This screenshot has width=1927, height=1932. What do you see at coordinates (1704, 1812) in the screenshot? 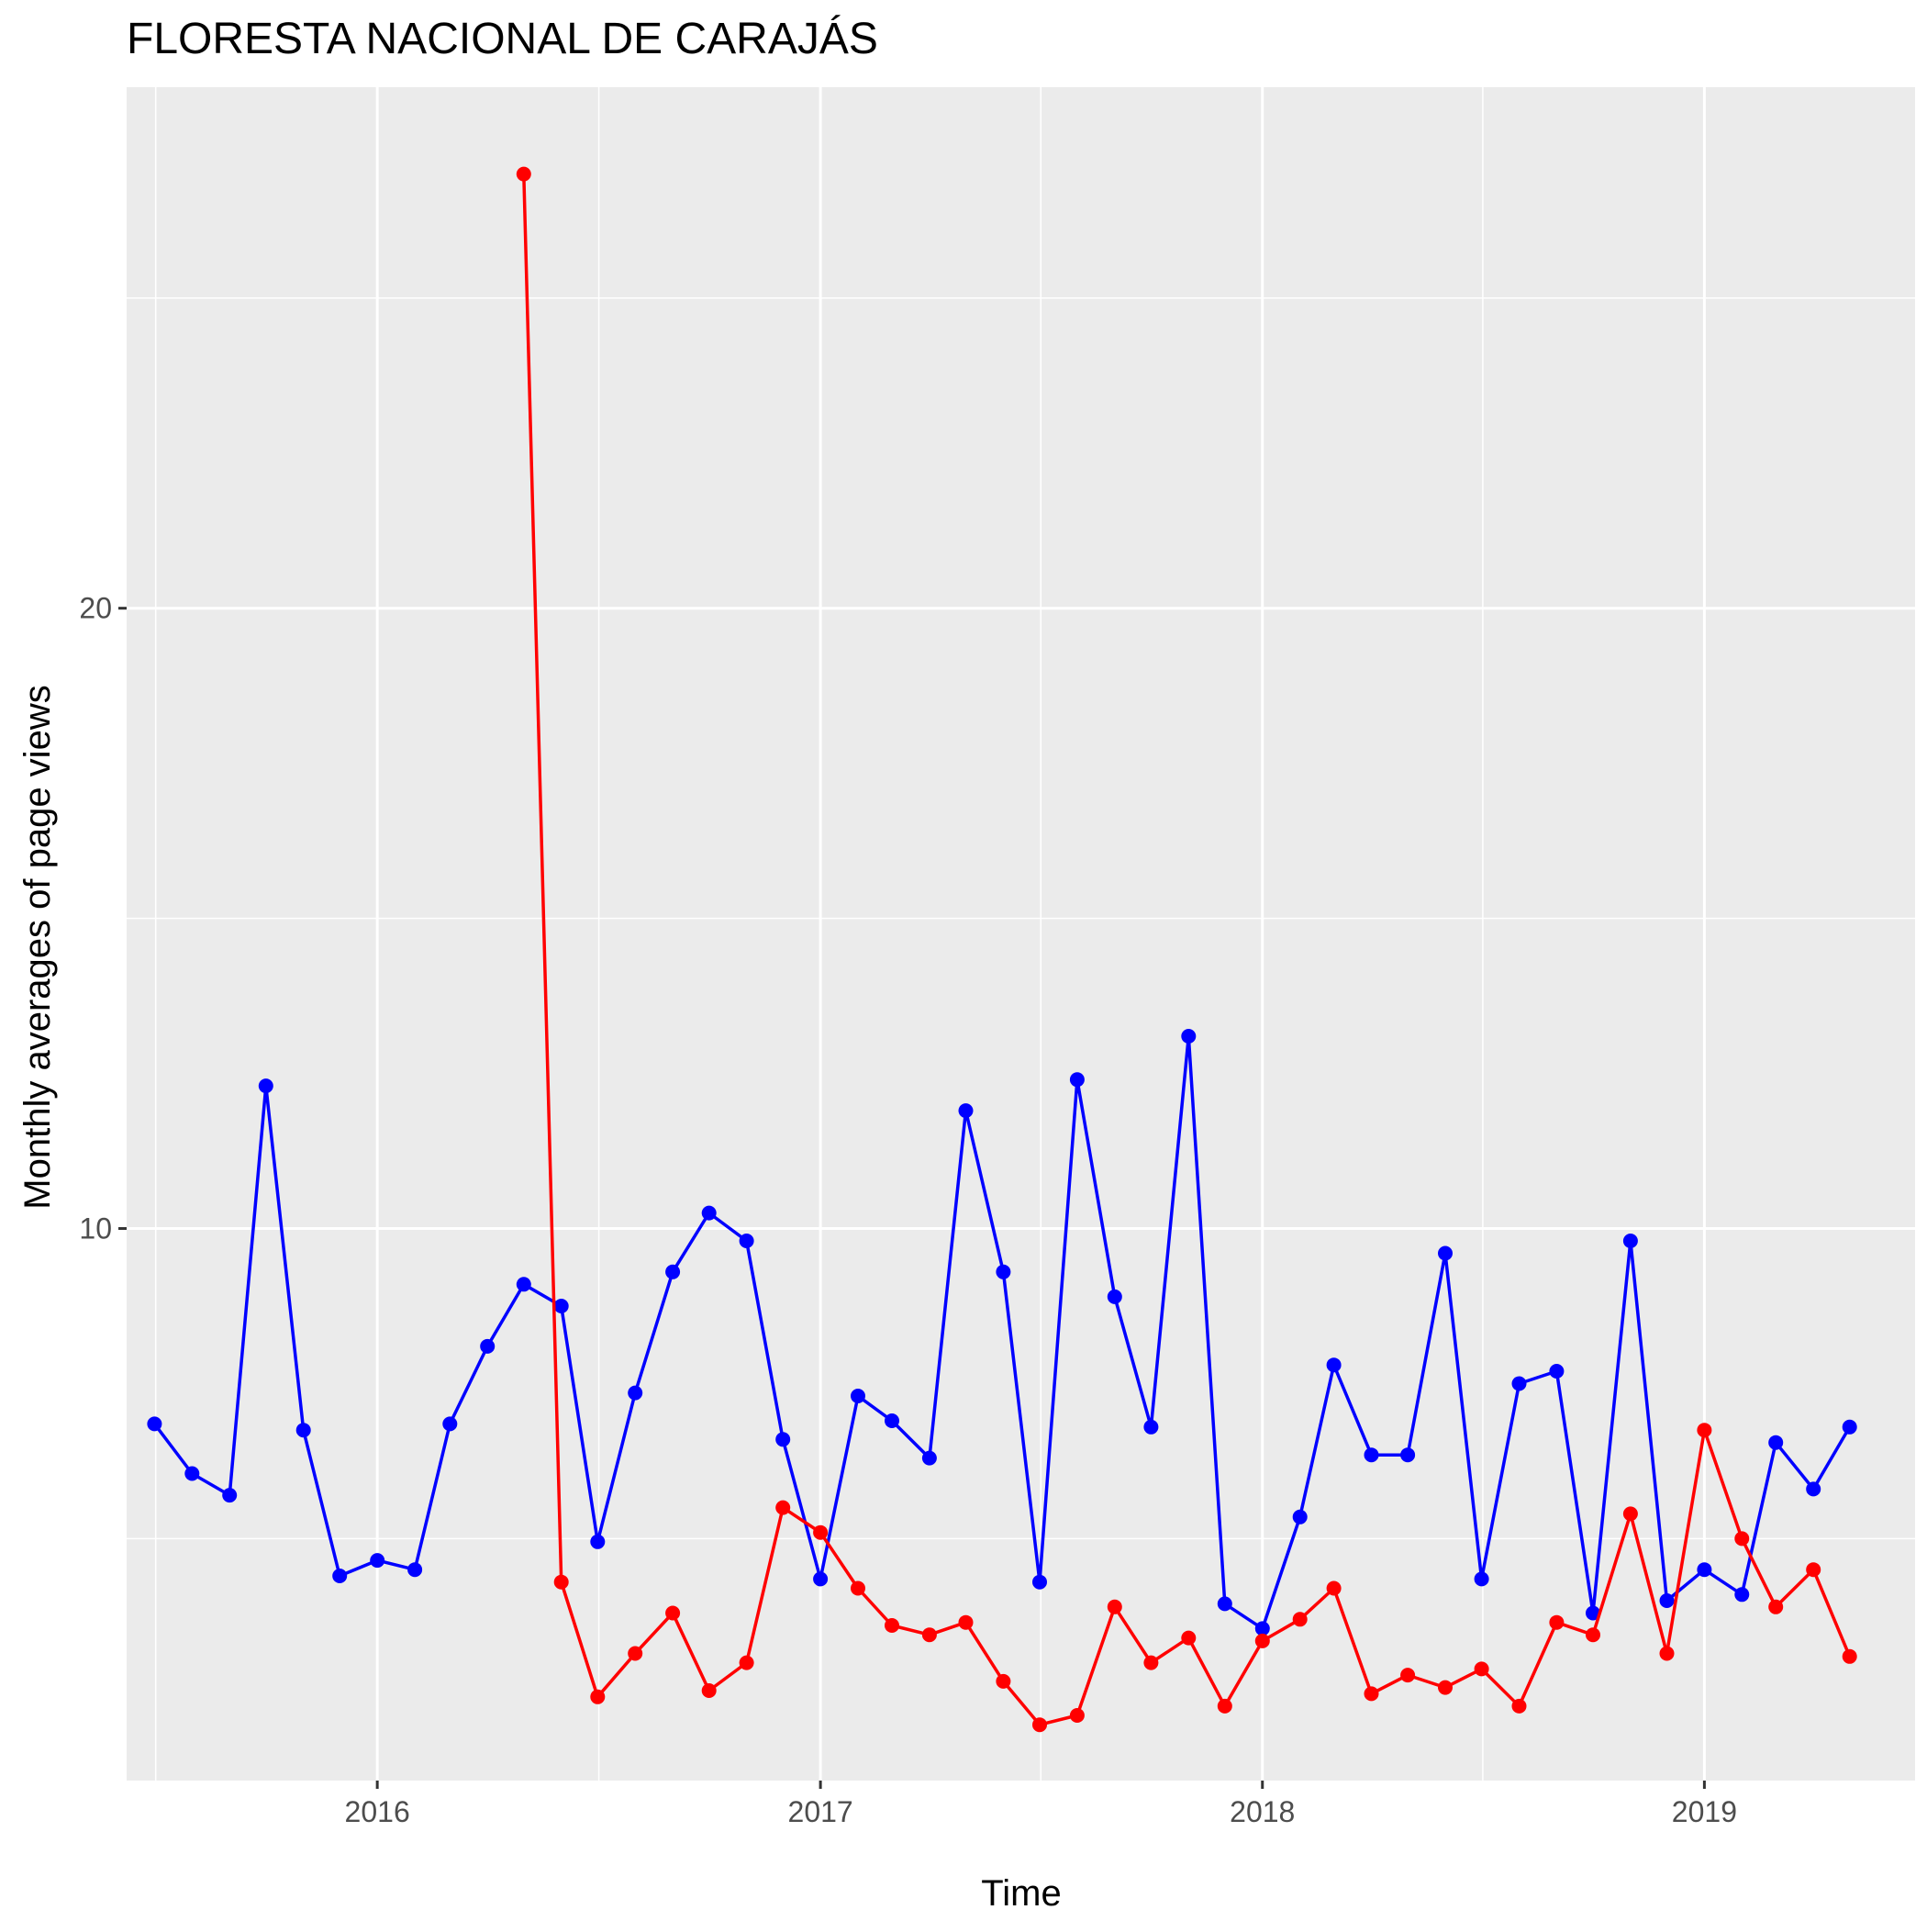
I see `x-tick-label: 2019` at bounding box center [1704, 1812].